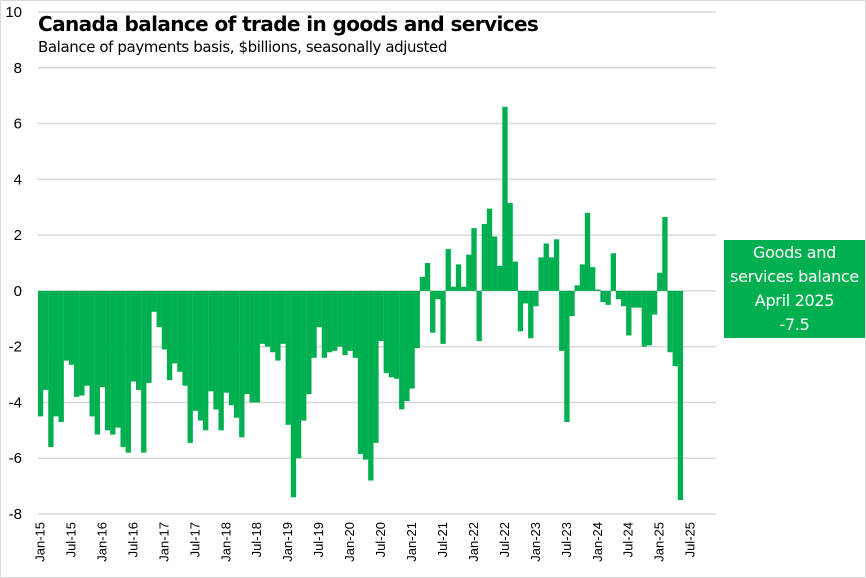  What do you see at coordinates (18, 235) in the screenshot?
I see `y-tick-label: 2` at bounding box center [18, 235].